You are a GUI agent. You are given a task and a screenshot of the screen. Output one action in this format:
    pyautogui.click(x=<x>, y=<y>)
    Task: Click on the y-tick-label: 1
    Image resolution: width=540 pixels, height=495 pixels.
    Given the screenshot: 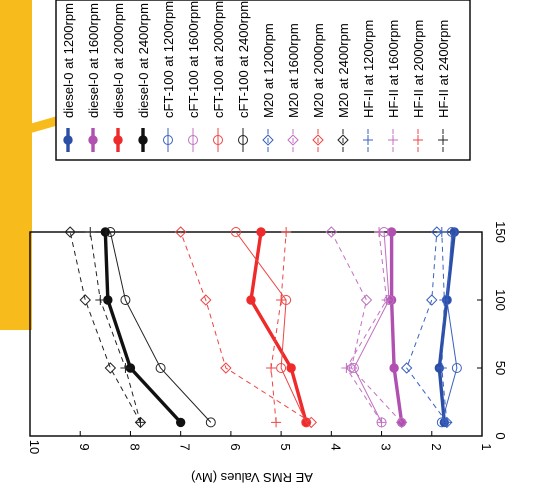 What is the action you would take?
    pyautogui.click(x=486, y=446)
    